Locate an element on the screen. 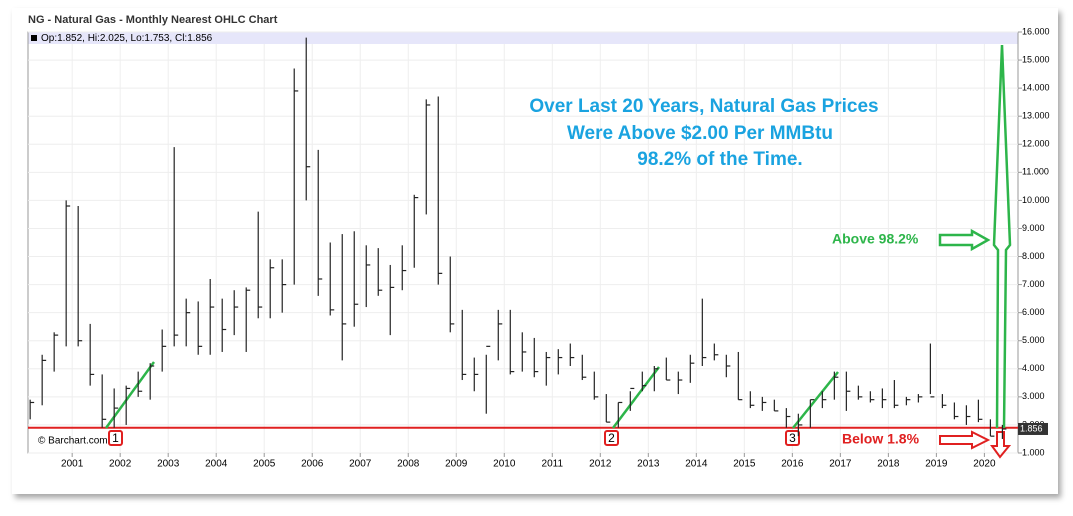  x-tick-label: 2014 is located at coordinates (696, 464).